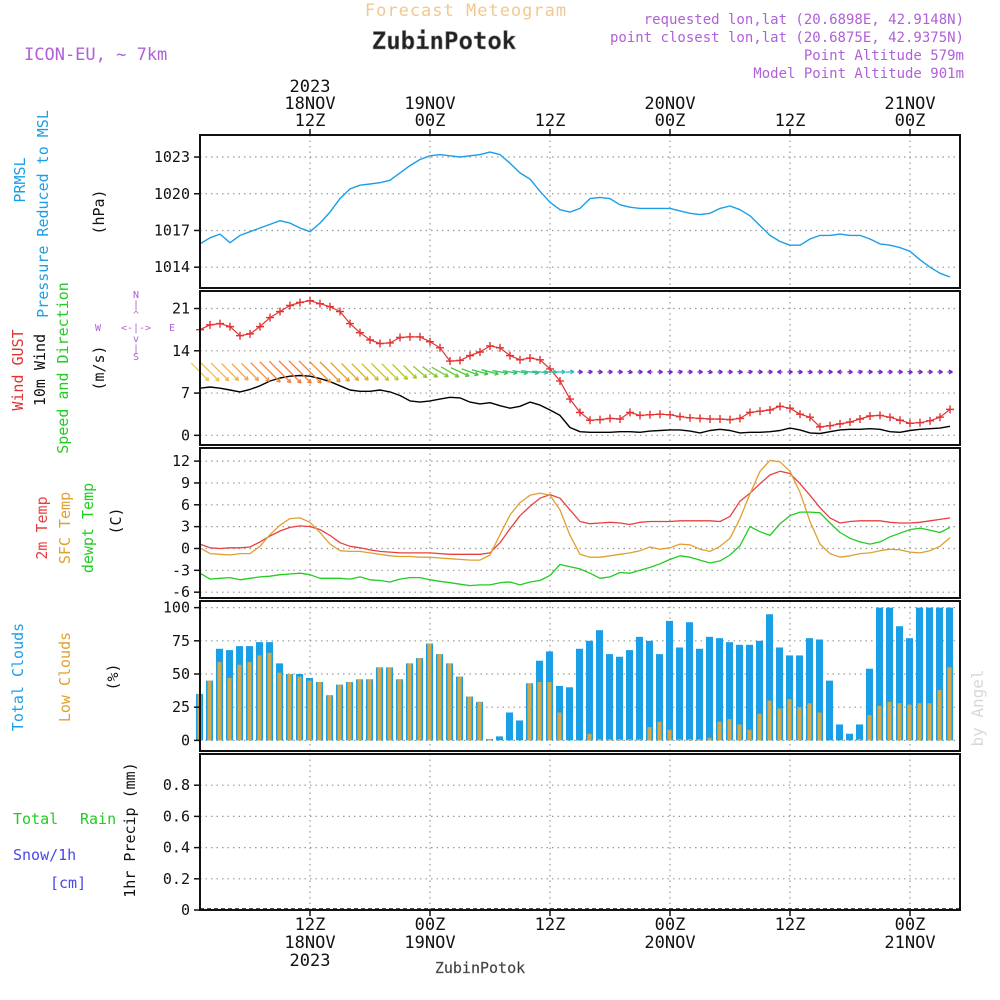 The width and height of the screenshot is (1000, 1000). Describe the element at coordinates (575, 510) in the screenshot. I see `sfc-temp-line` at that location.